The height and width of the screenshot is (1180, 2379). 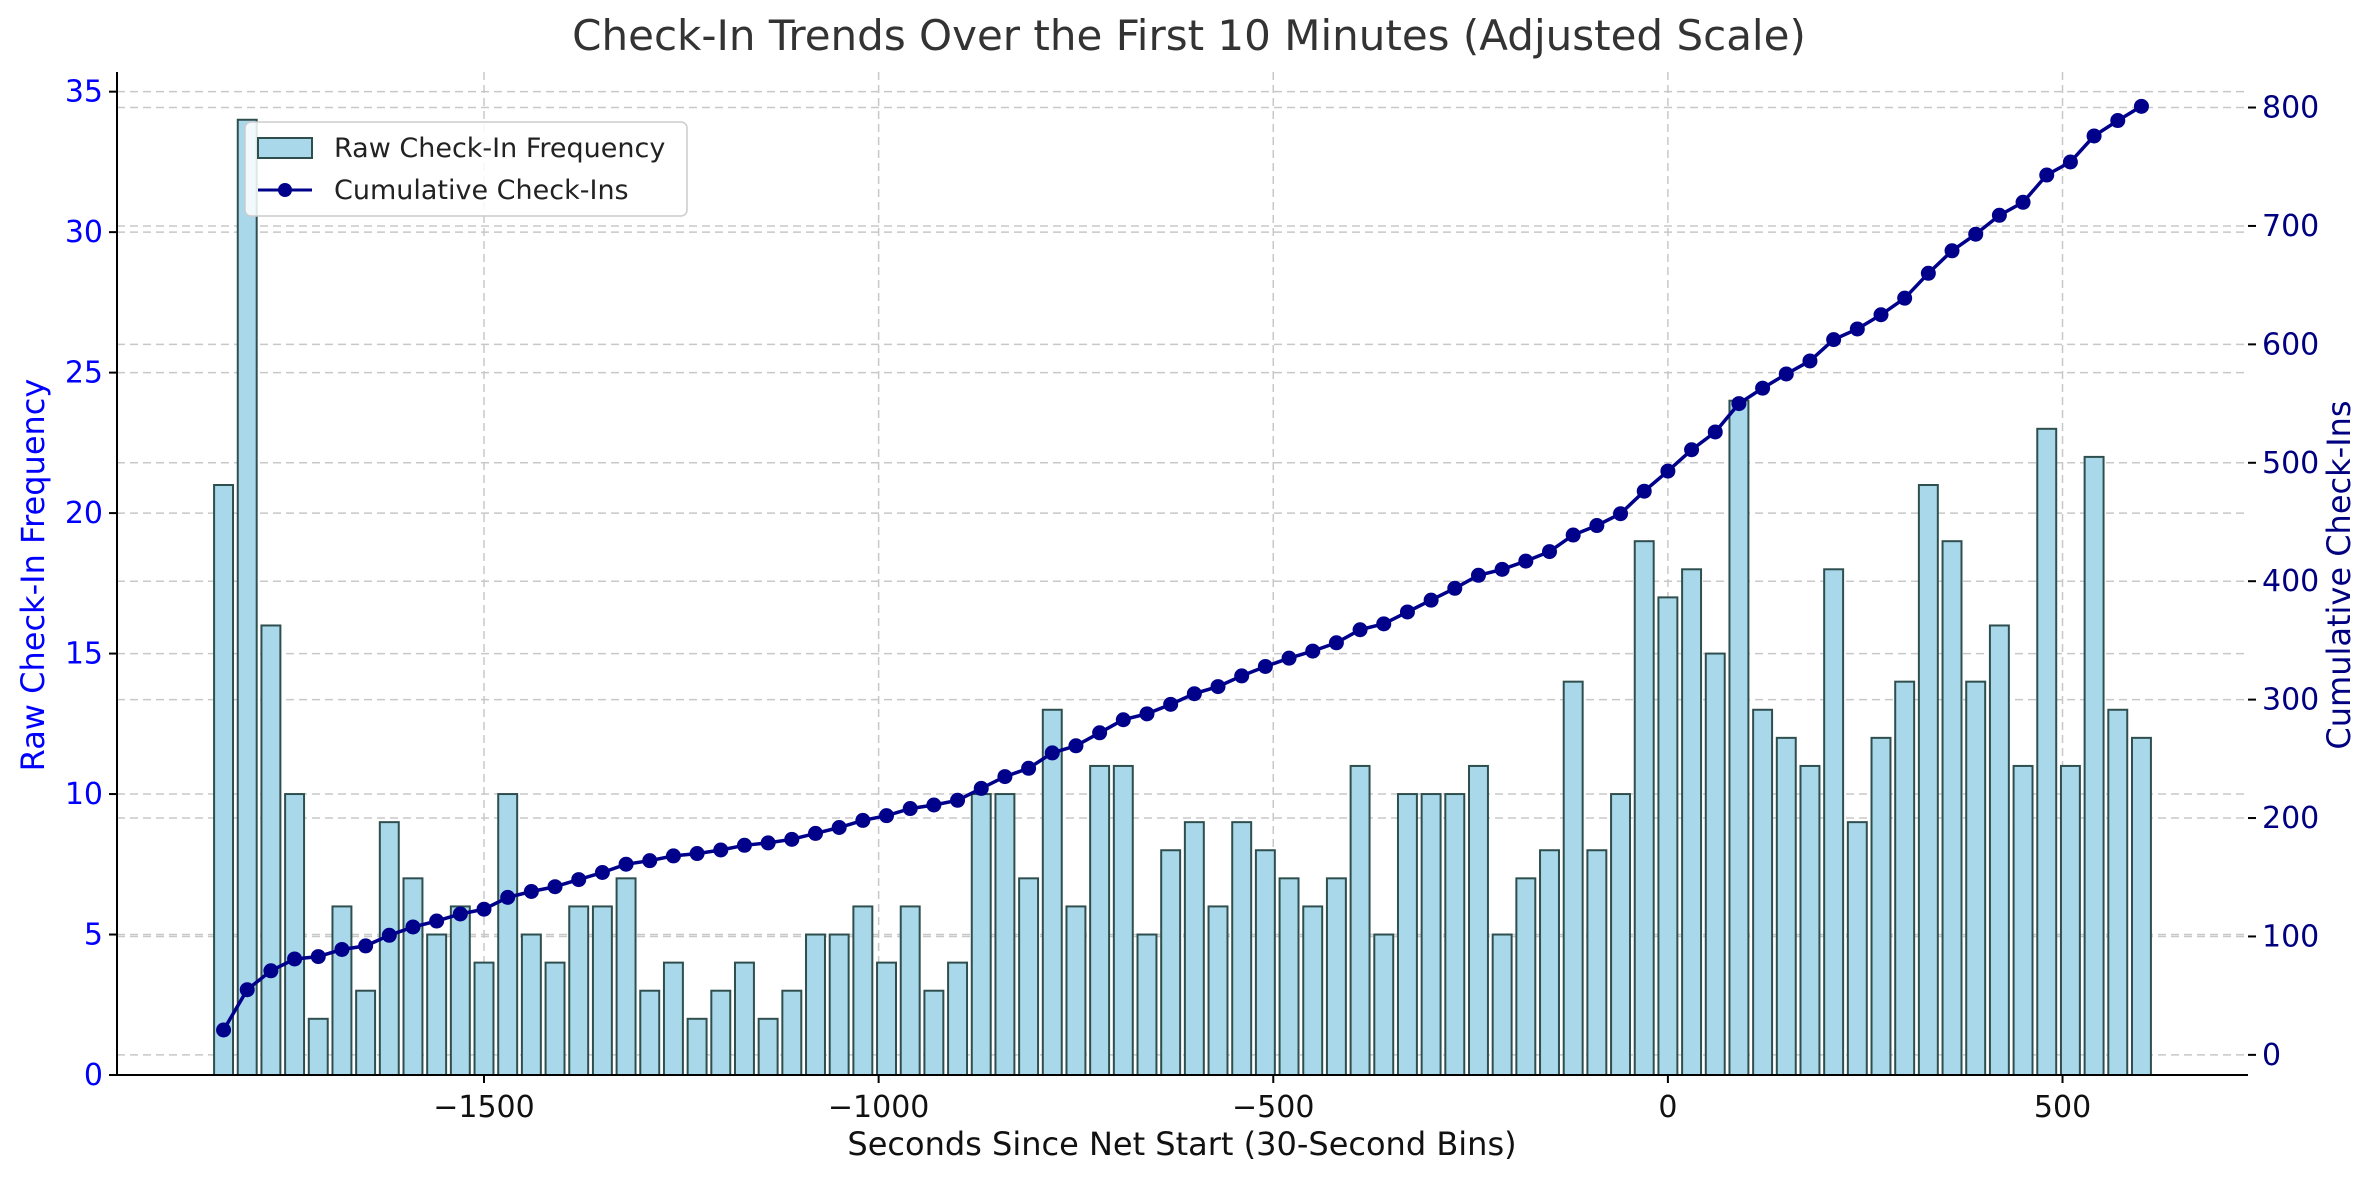 What do you see at coordinates (2290, 700) in the screenshot?
I see `right-tick-label: 300` at bounding box center [2290, 700].